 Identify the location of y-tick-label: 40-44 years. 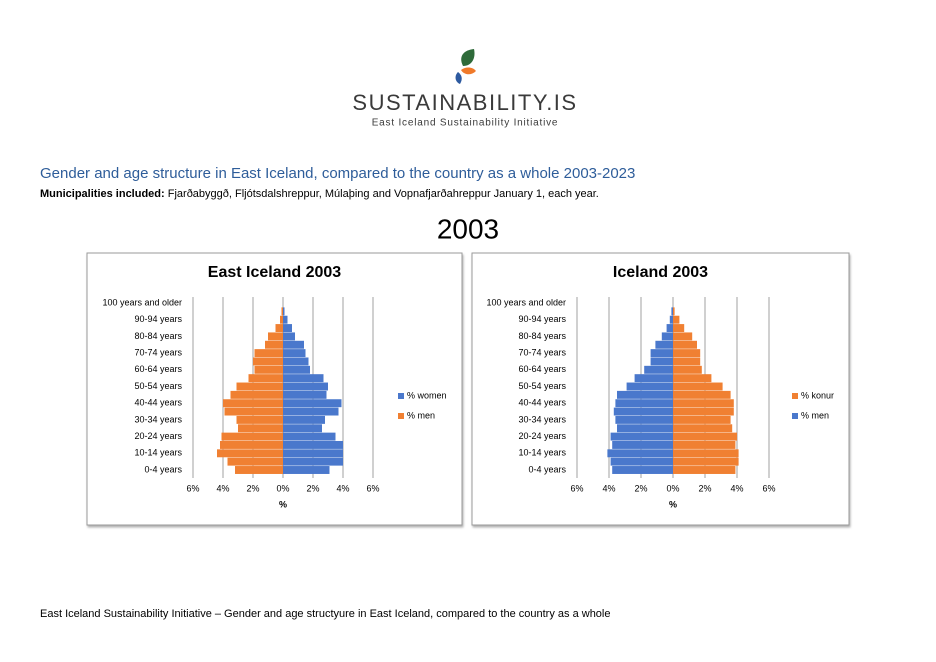
(542, 403).